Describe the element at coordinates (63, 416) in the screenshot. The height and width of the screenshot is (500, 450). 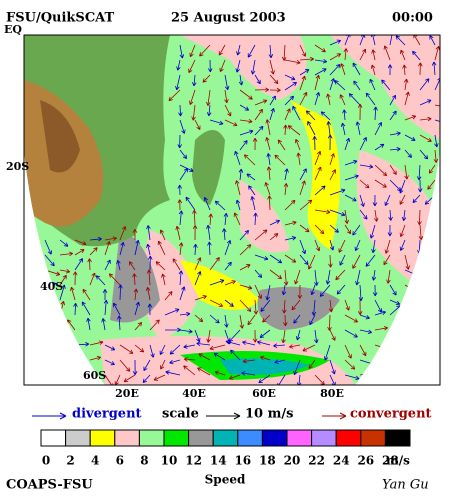
I see `divergent-arrow` at that location.